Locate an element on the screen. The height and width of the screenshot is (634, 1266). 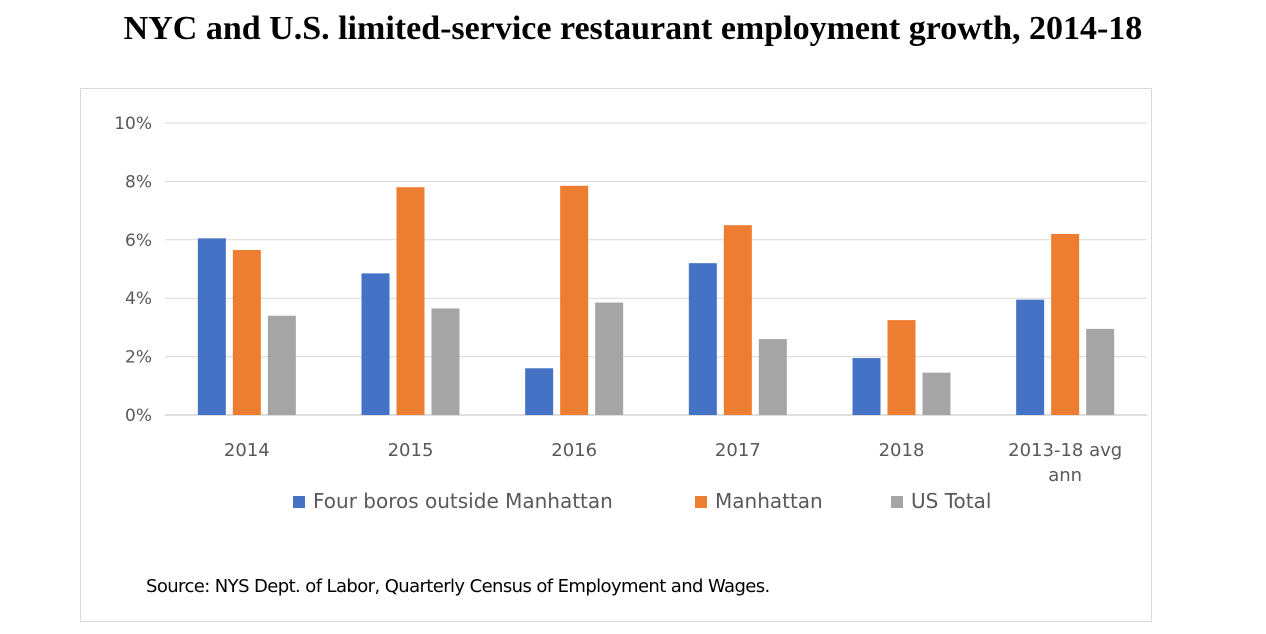
x-tick-label: 2017 is located at coordinates (738, 450).